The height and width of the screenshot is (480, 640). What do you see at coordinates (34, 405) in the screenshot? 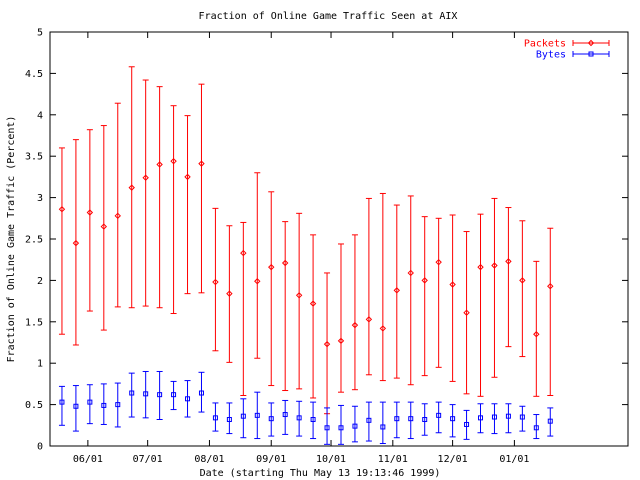
I see `y-tick-label: 0.5` at bounding box center [34, 405].